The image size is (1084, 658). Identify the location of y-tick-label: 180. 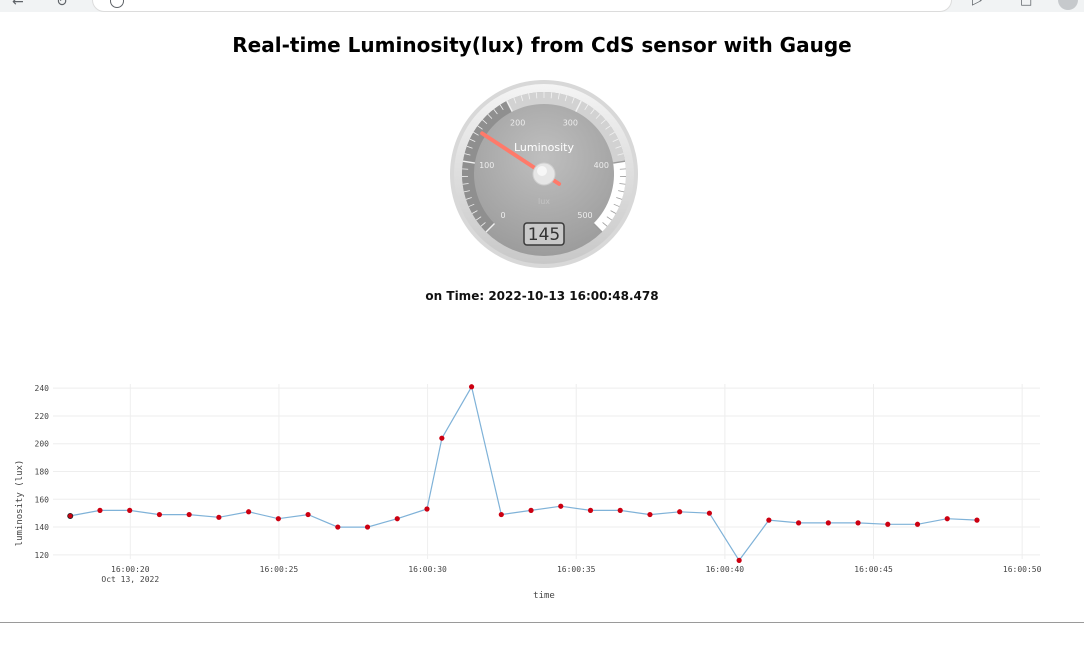
(42, 472).